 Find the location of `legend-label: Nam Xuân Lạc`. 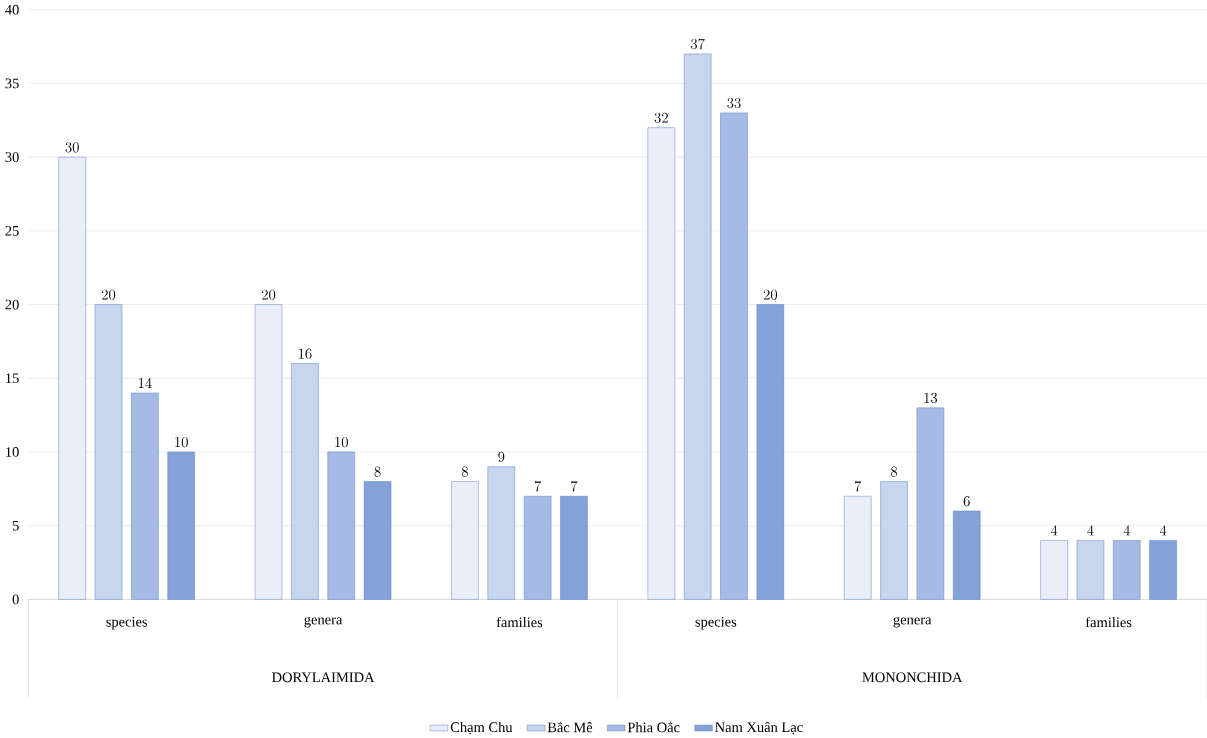

legend-label: Nam Xuân Lạc is located at coordinates (759, 728).